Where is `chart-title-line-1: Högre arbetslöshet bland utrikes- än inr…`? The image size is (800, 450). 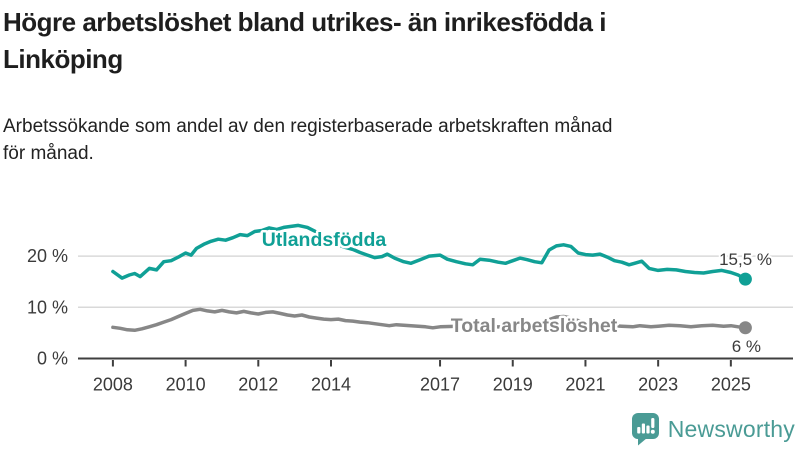
chart-title-line-1: Högre arbetslöshet bland utrikes- än inr… is located at coordinates (304, 22).